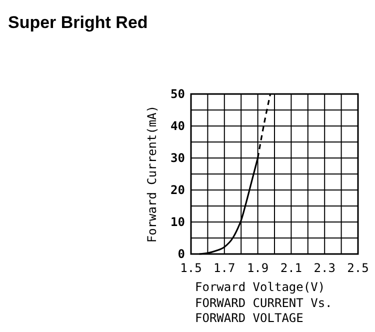 The height and width of the screenshot is (332, 375). I want to click on chart-title: Super Bright Red, so click(78, 22).